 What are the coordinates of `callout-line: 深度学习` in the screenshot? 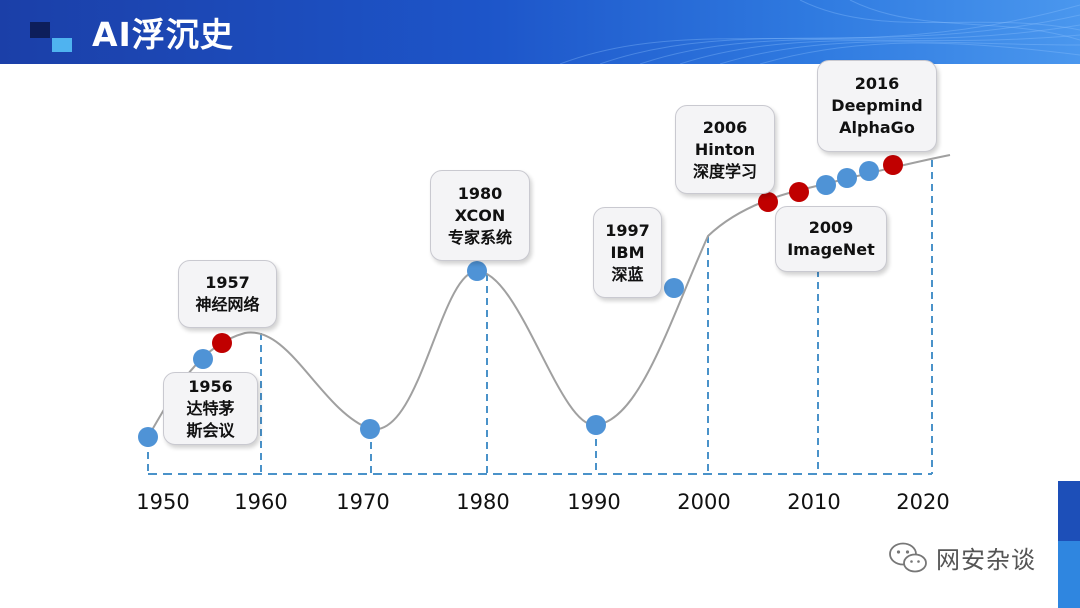 It's located at (724, 171).